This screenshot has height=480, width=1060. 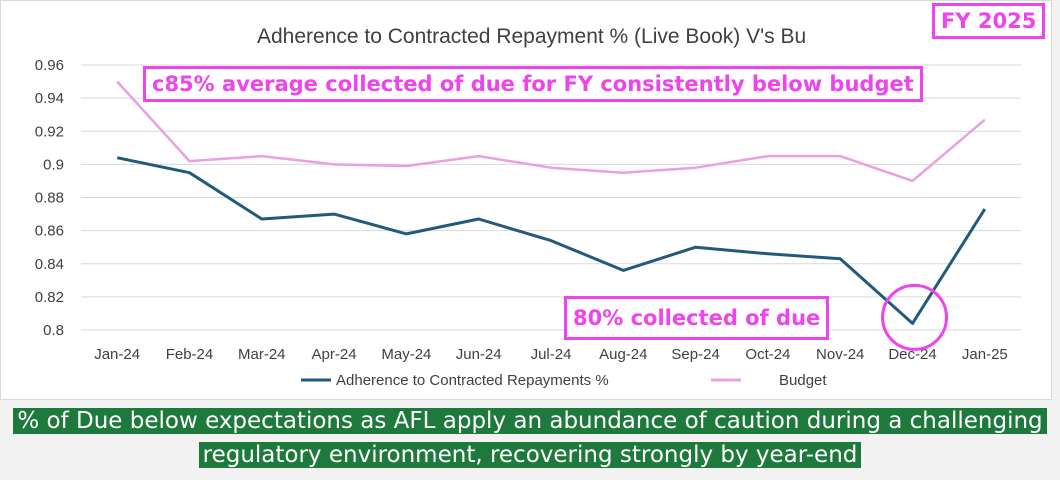 What do you see at coordinates (697, 318) in the screenshot?
I see `dec-callout: 80% collected of due` at bounding box center [697, 318].